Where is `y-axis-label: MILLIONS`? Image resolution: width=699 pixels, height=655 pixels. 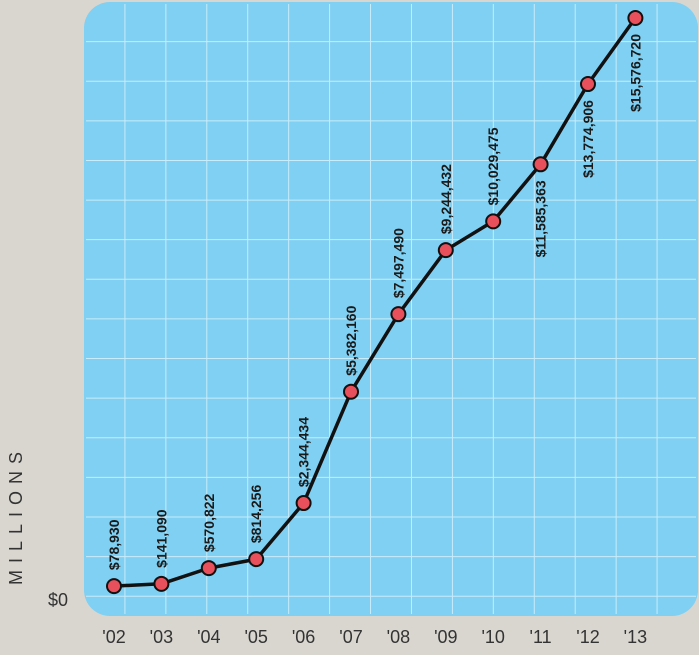 y-axis-label: MILLIONS is located at coordinates (16, 515).